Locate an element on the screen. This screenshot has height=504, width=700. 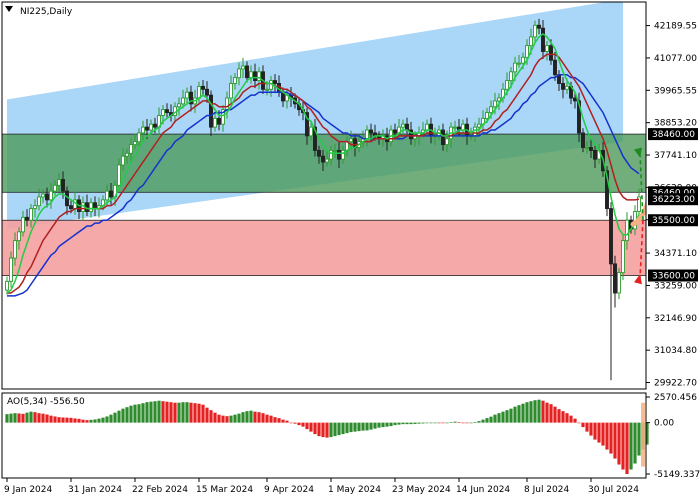
x-tick-label: 31 Jan 2024 is located at coordinates (95, 490).